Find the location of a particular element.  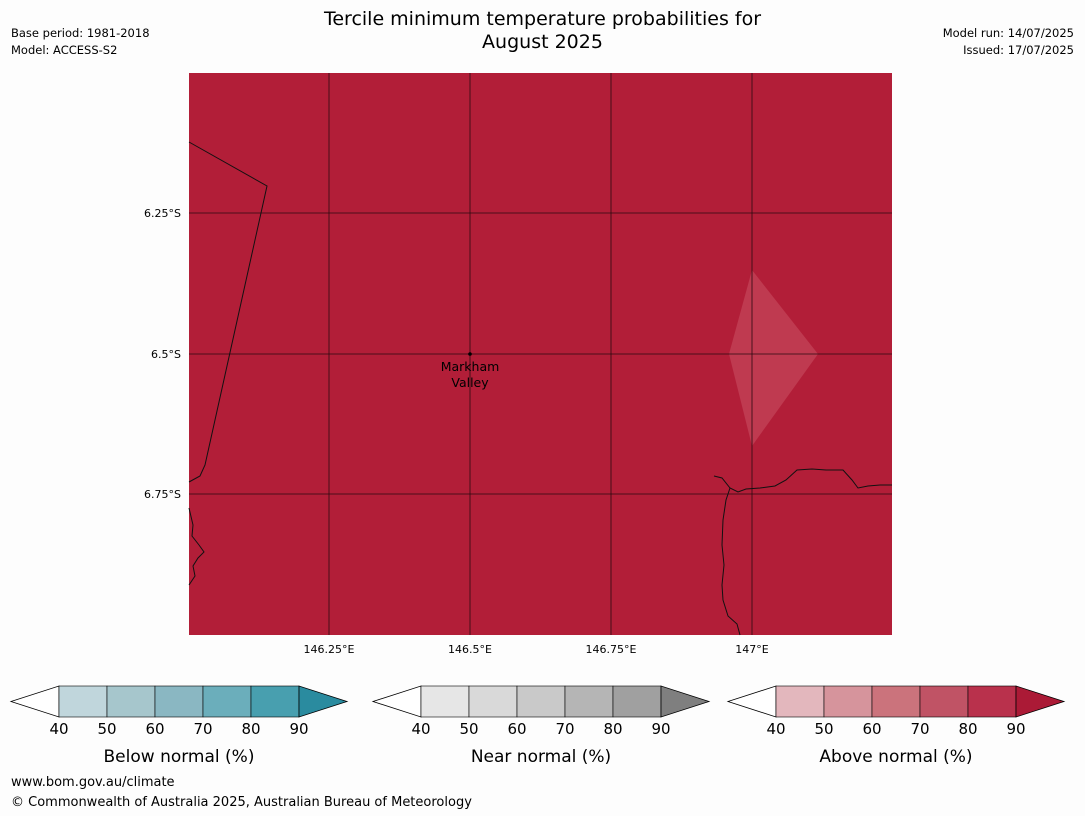

lon-label-146-5: 146.5°E is located at coordinates (470, 649).